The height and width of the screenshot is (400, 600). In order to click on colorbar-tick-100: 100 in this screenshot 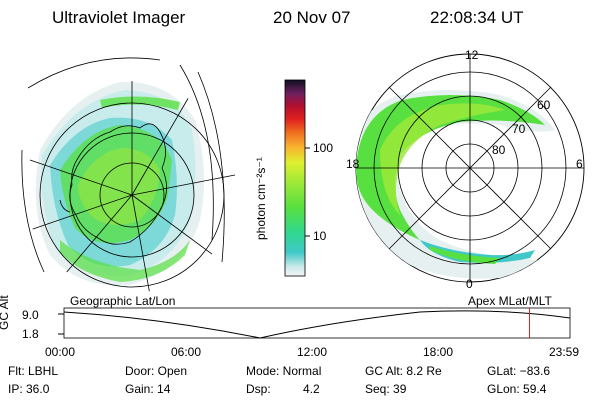, I will do `click(323, 148)`.